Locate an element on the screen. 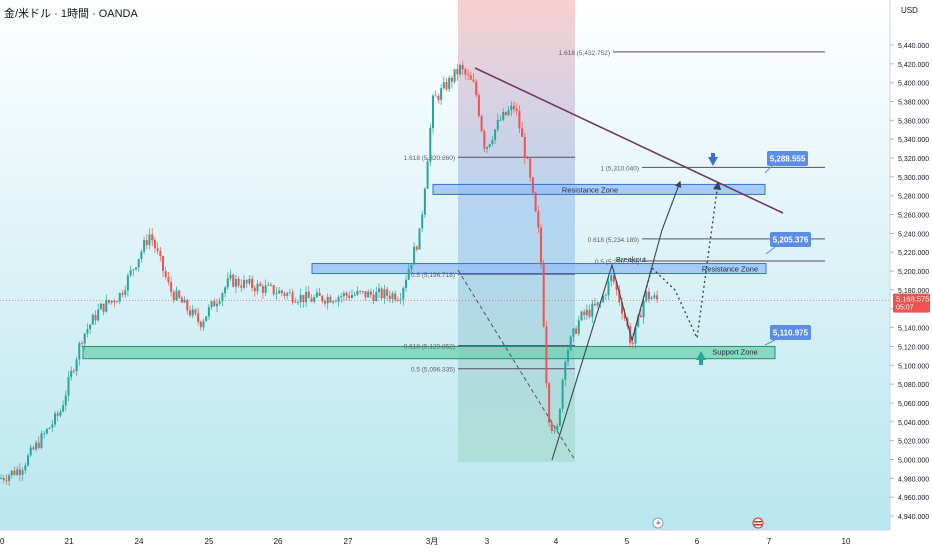 The image size is (932, 555). y-tick-label: 5,440.000 is located at coordinates (913, 46).